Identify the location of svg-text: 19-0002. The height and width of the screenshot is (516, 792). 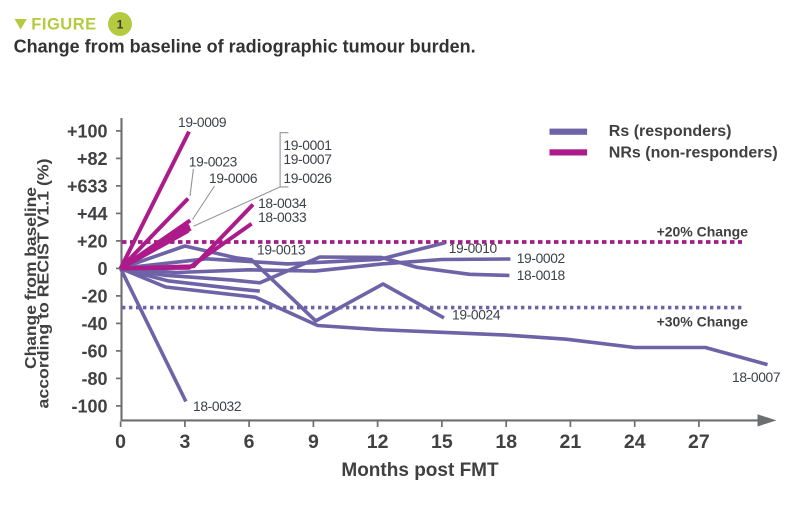
(541, 258).